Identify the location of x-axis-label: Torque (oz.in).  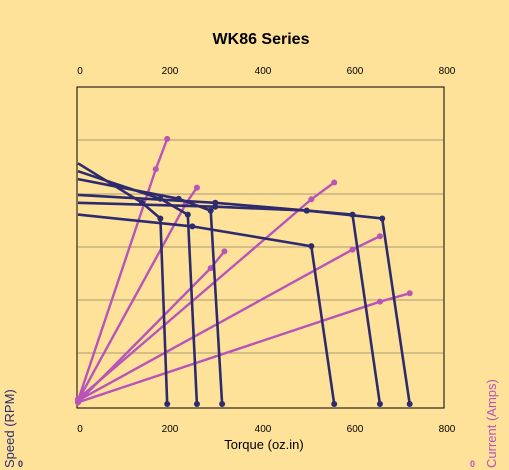
(263, 444).